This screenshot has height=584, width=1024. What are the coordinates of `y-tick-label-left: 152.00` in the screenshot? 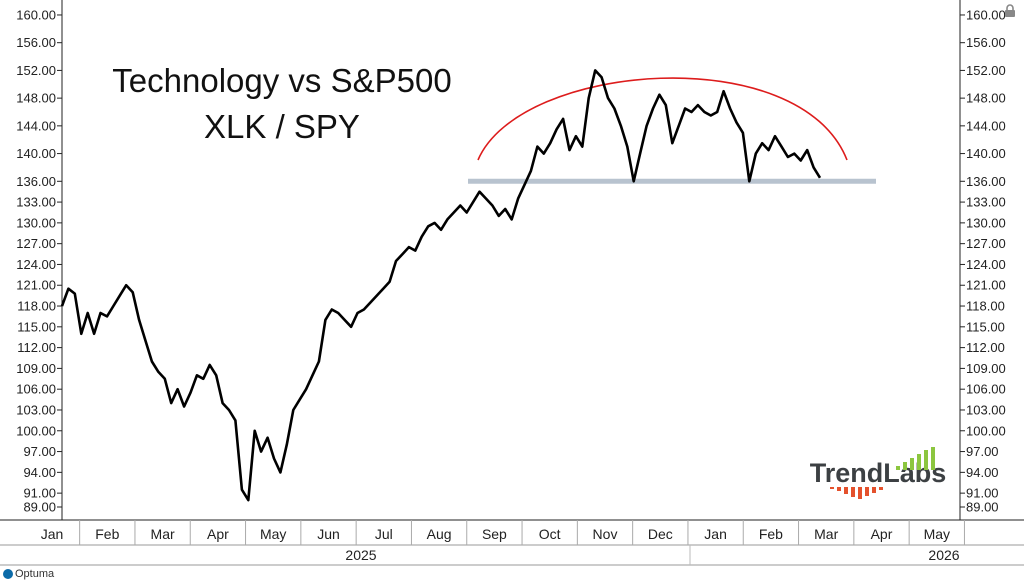 It's located at (36, 70).